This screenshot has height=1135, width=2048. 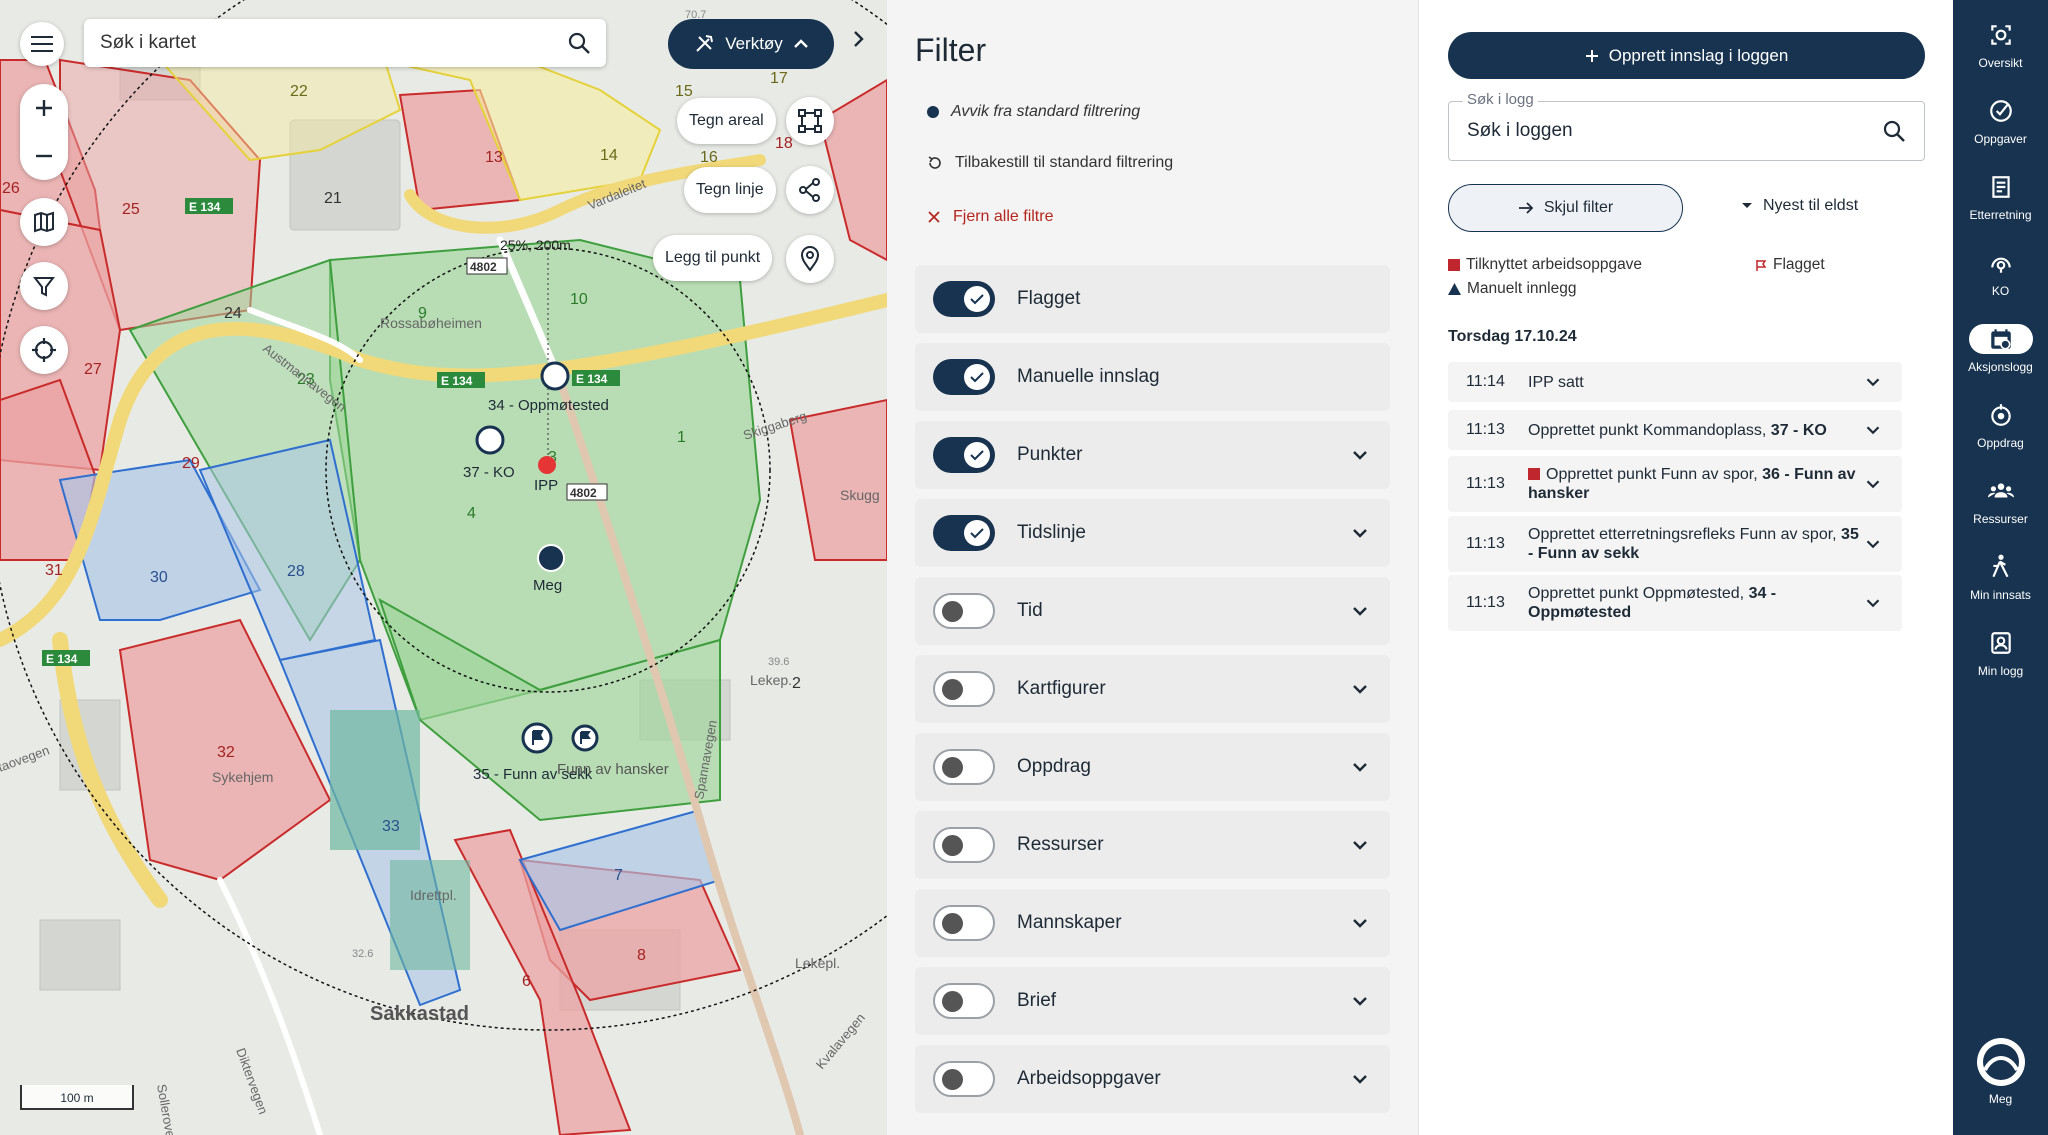 I want to click on filter-row: Mannskaper, so click(x=1152, y=923).